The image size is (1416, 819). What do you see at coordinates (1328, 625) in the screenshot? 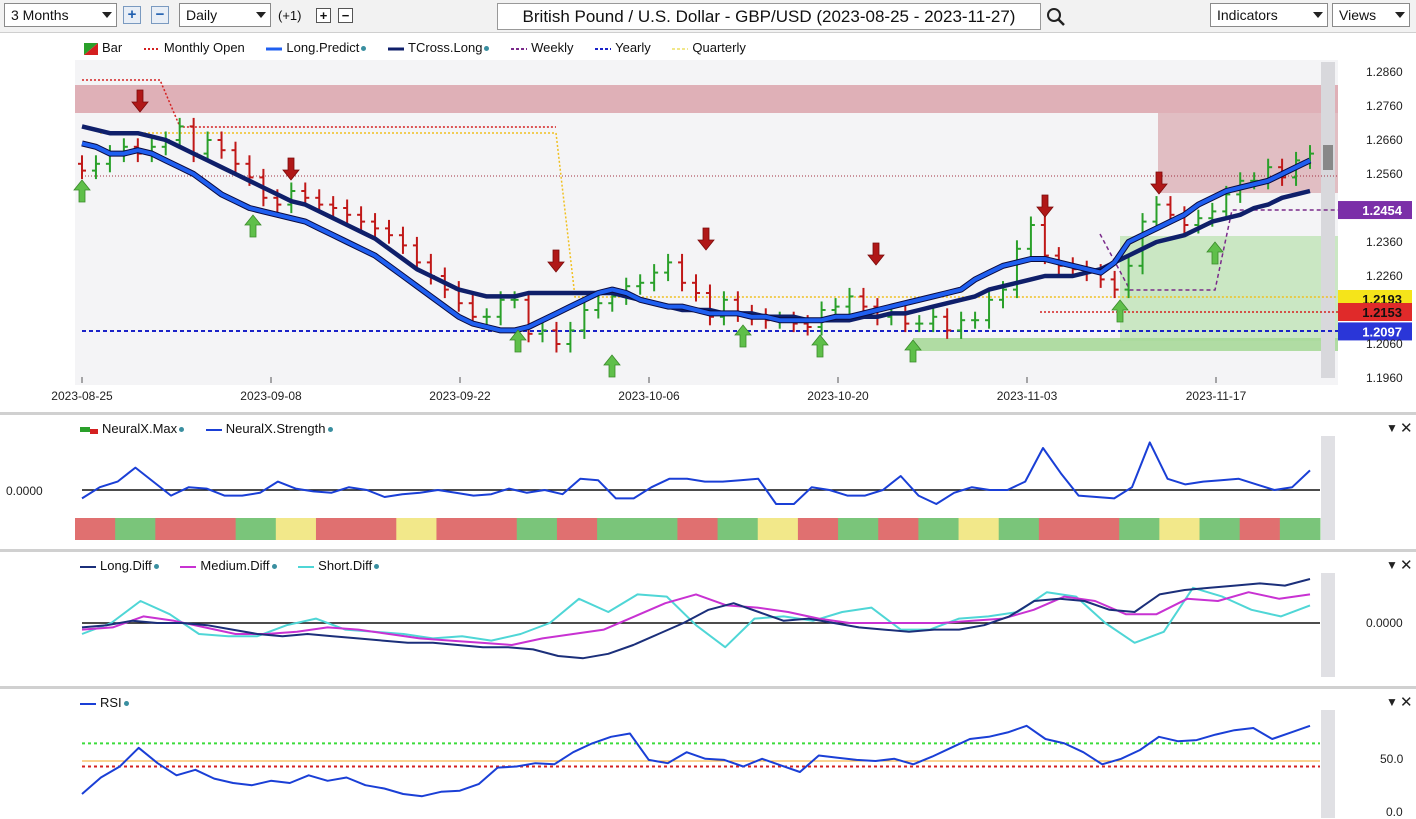
I see `diff-scrollbar` at bounding box center [1328, 625].